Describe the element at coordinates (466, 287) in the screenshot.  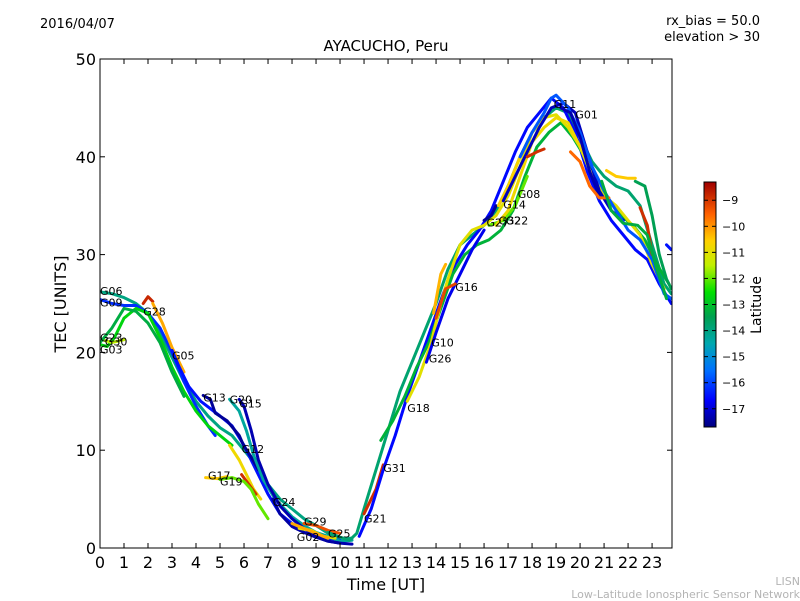
I see `satellite-label: G16` at that location.